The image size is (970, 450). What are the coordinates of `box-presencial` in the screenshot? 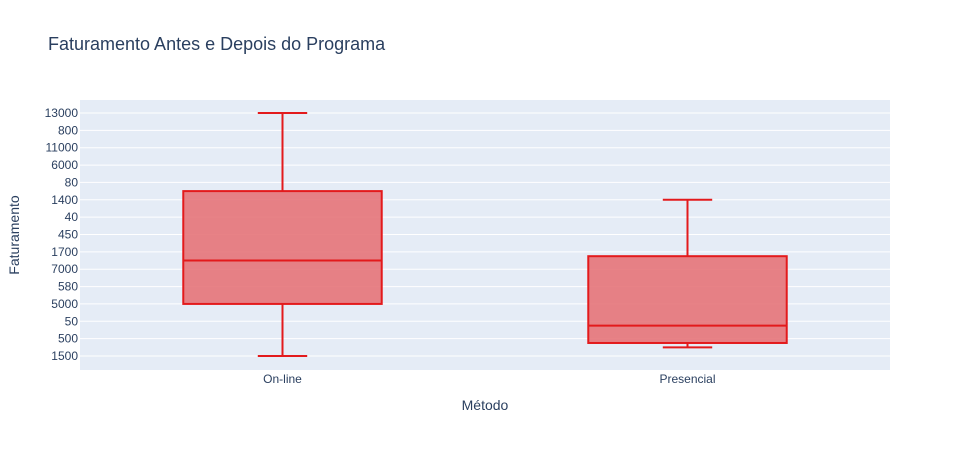 It's located at (687, 299).